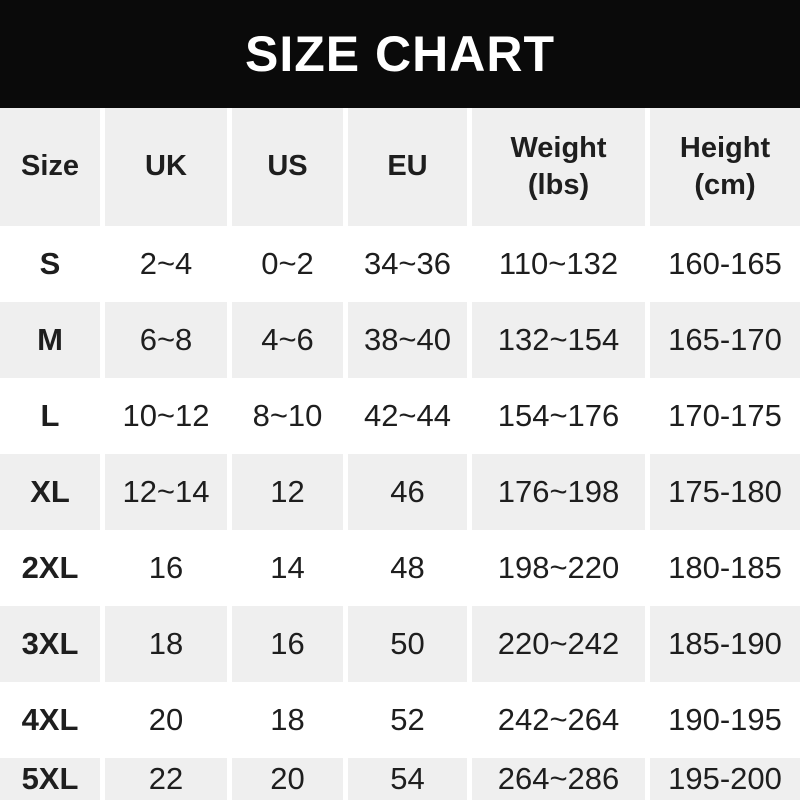  I want to click on table-cell: 6~8, so click(163, 340).